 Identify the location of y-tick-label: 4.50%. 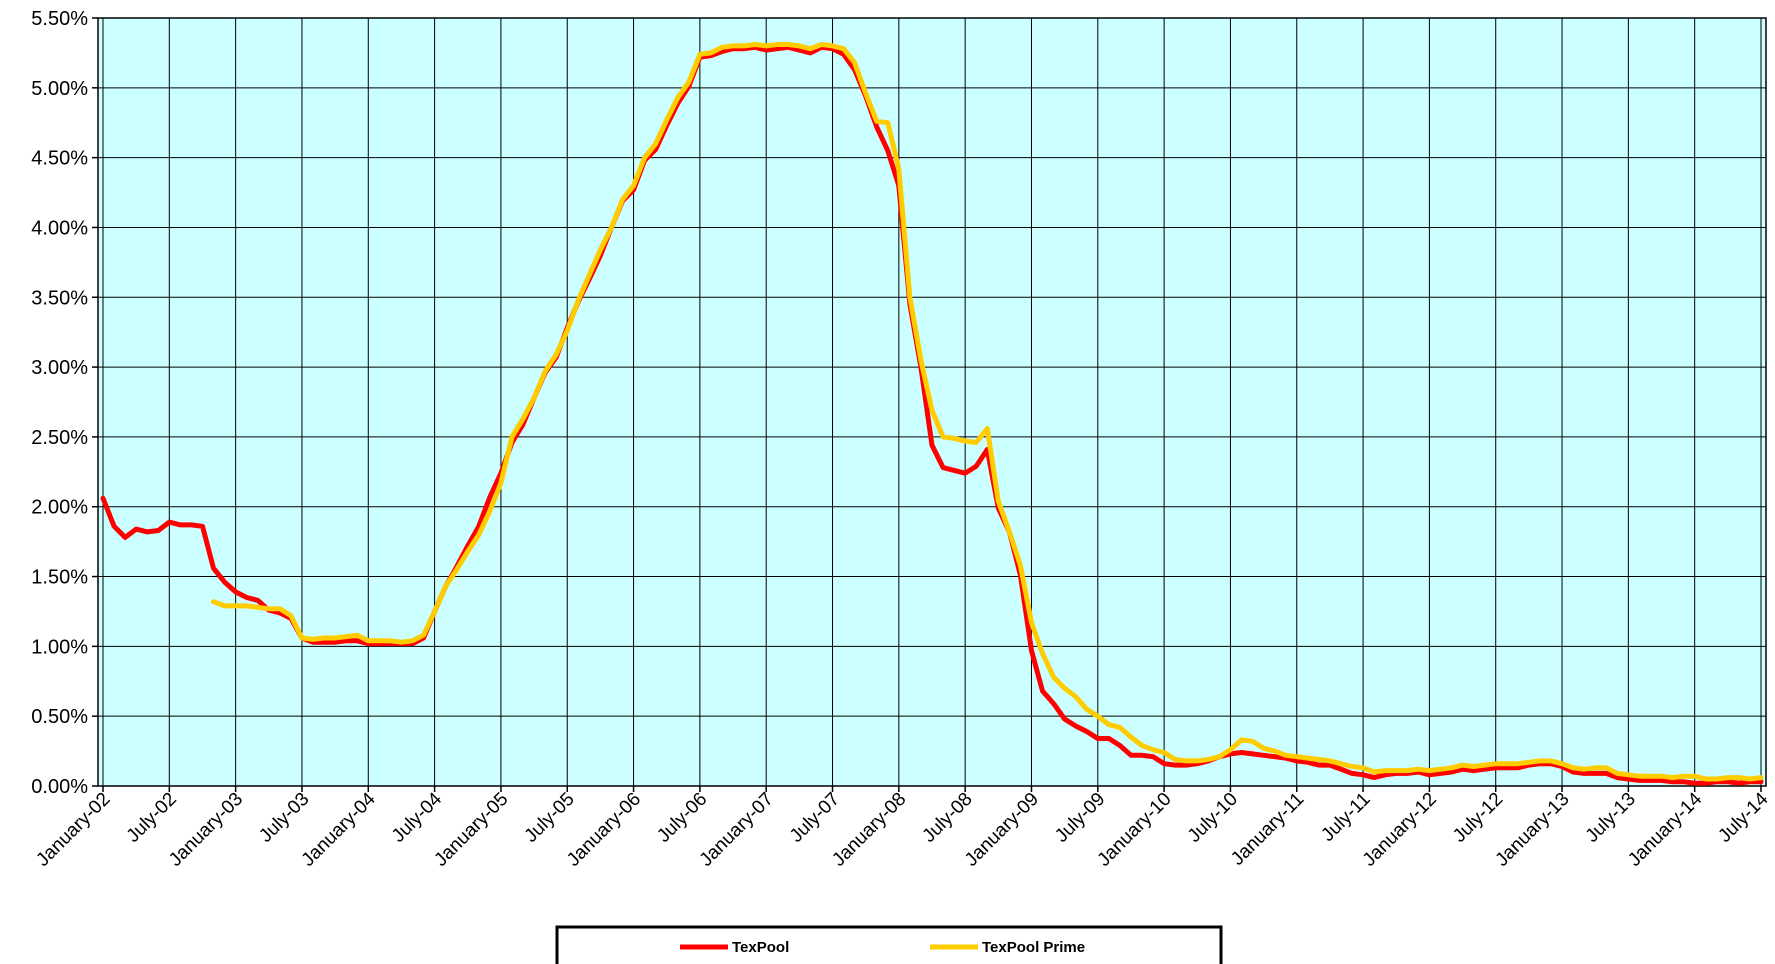
(59, 159).